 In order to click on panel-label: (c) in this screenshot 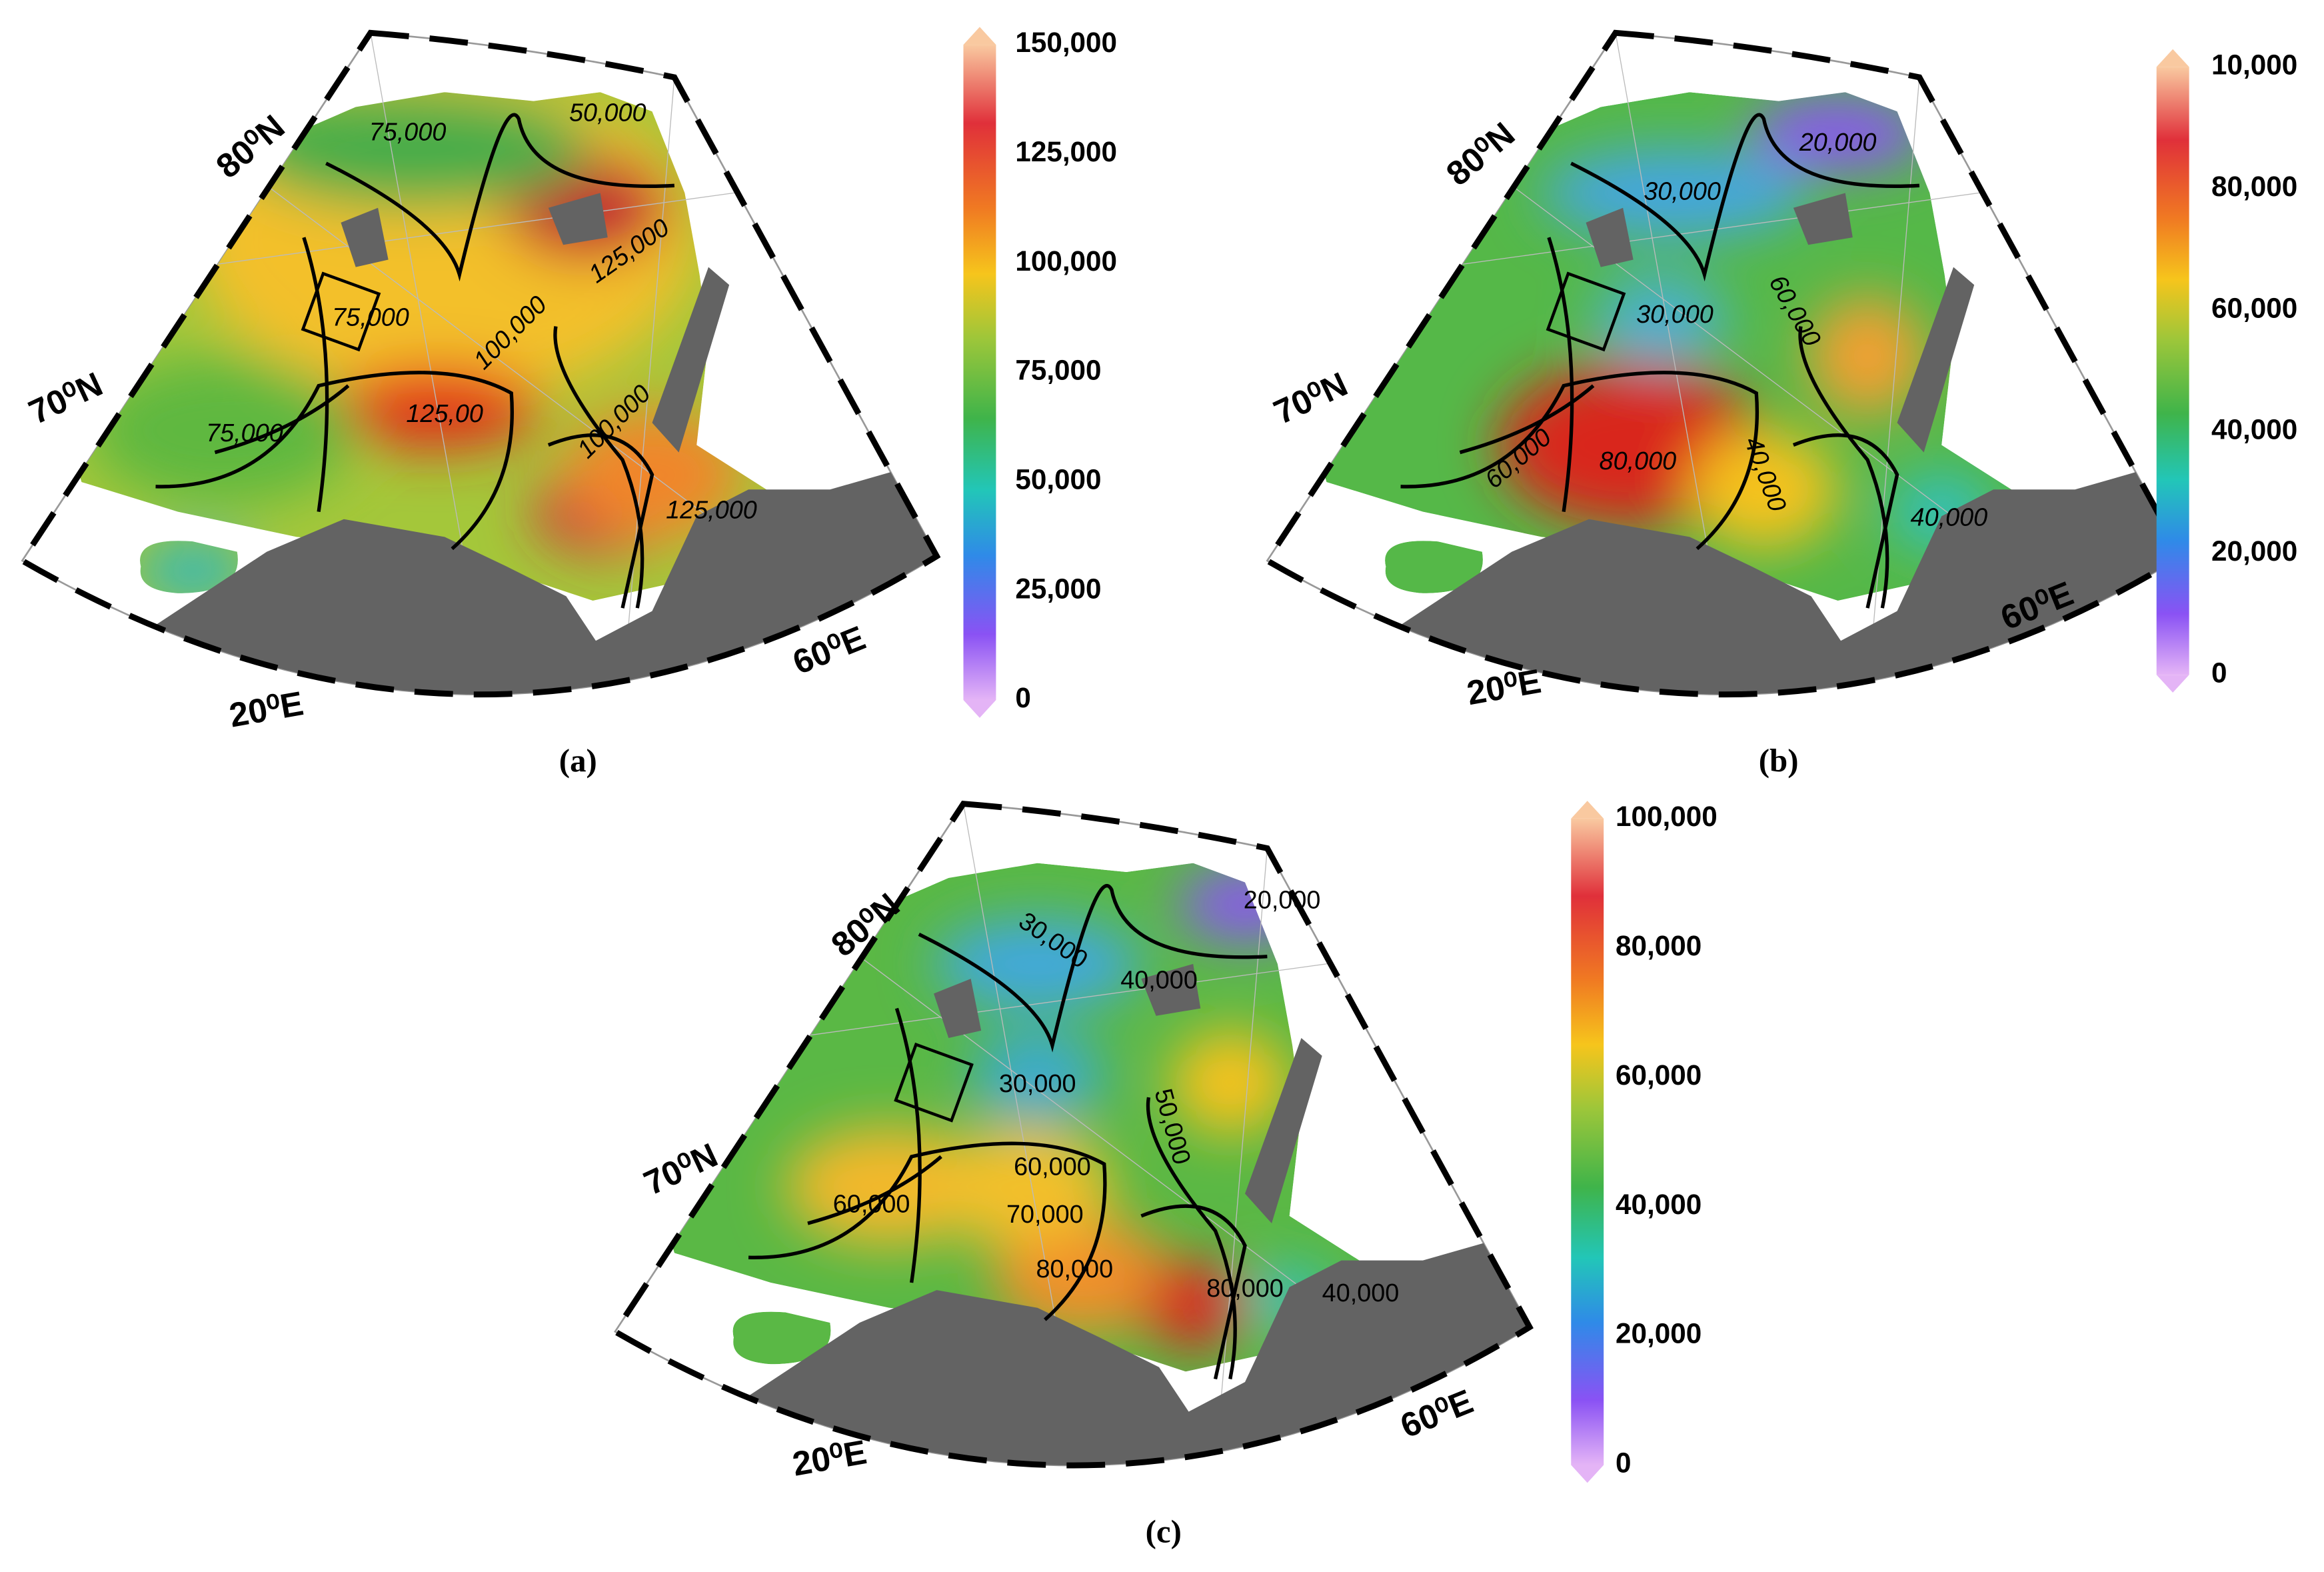, I will do `click(1164, 1531)`.